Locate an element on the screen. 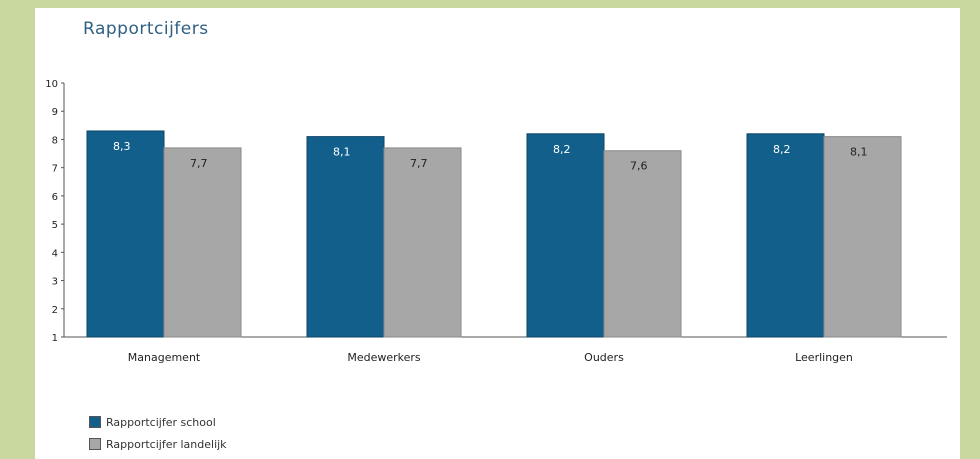 This screenshot has width=980, height=459. y-tick-label: 8 is located at coordinates (55, 140).